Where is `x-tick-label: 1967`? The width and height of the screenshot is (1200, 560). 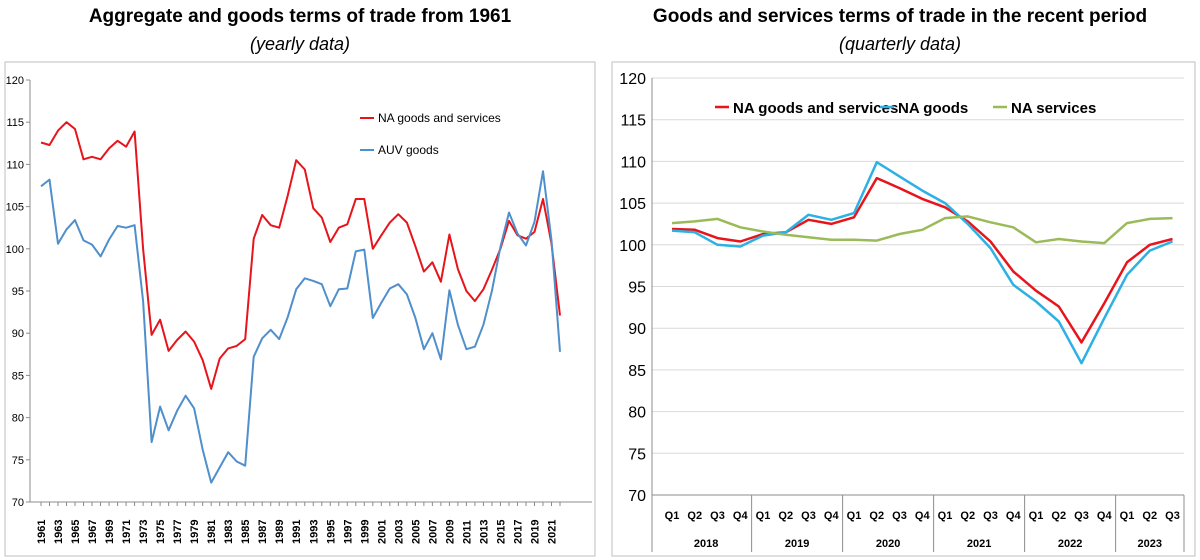 x-tick-label: 1967 is located at coordinates (93, 532).